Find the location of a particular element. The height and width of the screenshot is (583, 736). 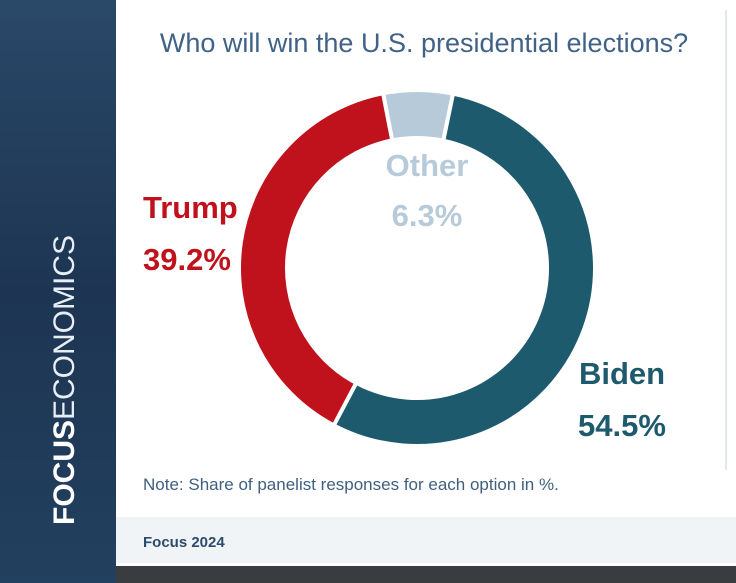

brand-light: ECONOMICS is located at coordinates (64, 327).